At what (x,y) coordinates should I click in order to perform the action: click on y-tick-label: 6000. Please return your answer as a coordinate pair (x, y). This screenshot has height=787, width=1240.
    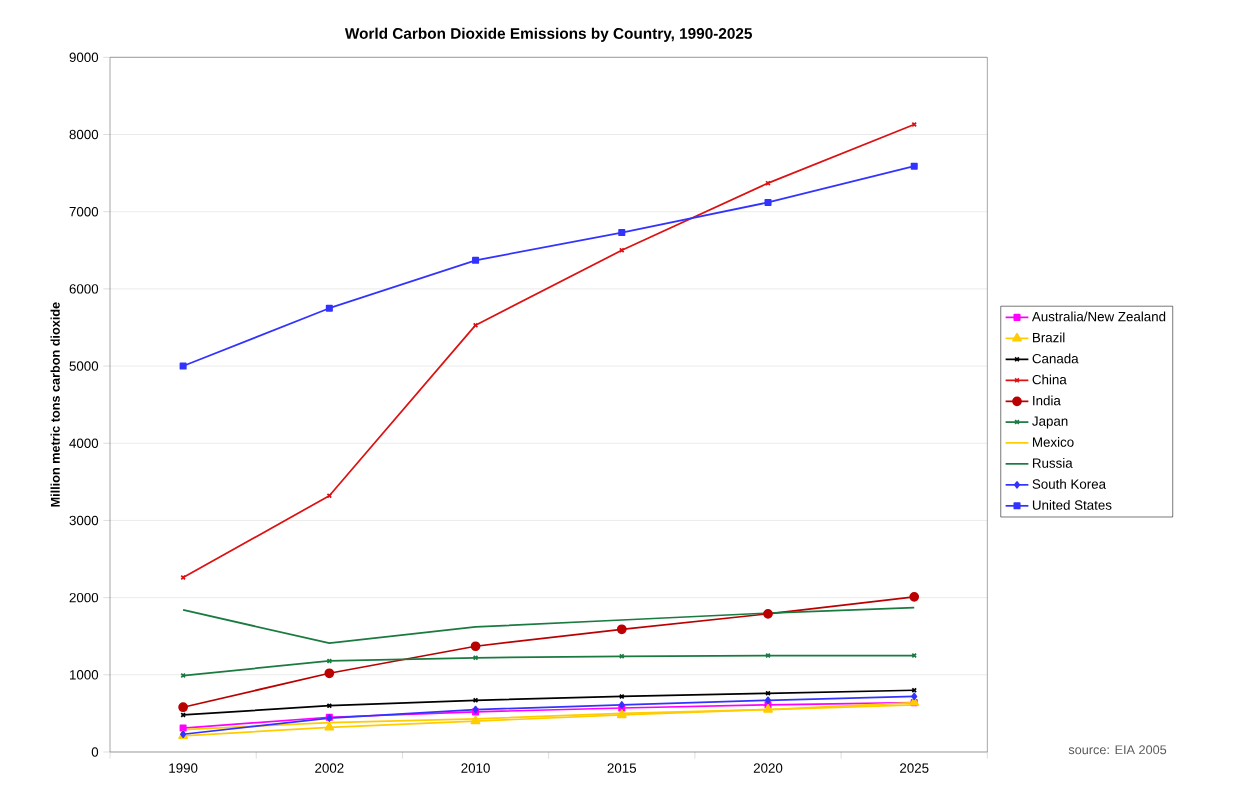
    Looking at the image, I should click on (84, 289).